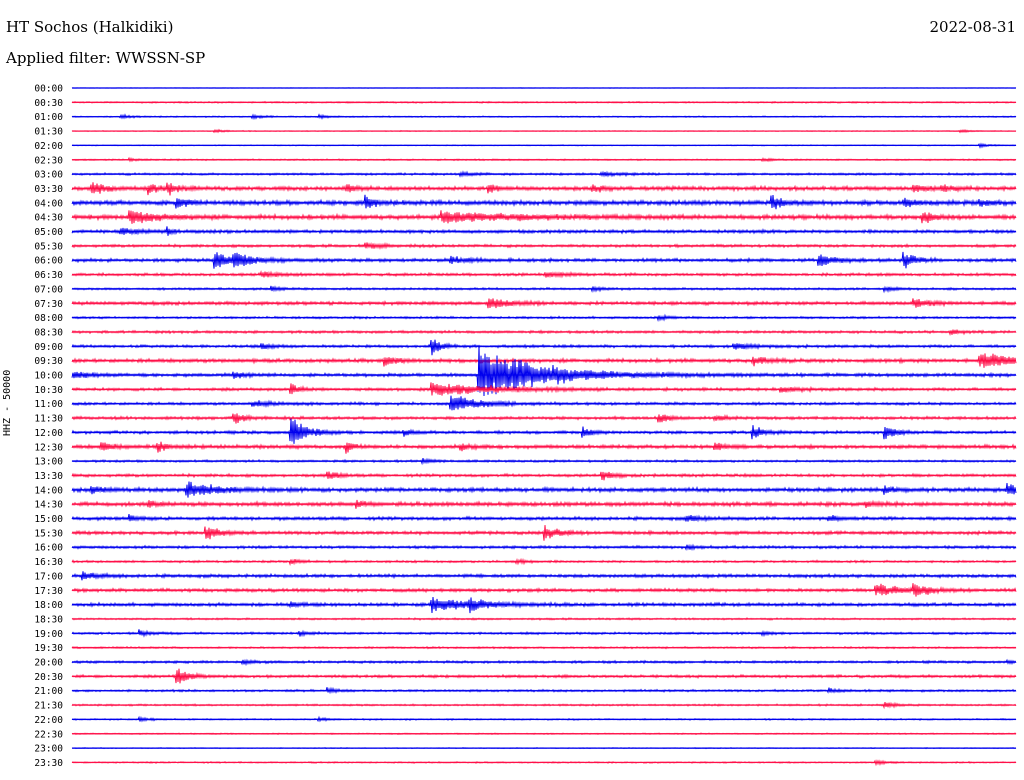 This screenshot has width=1024, height=780. I want to click on time-tick-label: 21:00, so click(48, 691).